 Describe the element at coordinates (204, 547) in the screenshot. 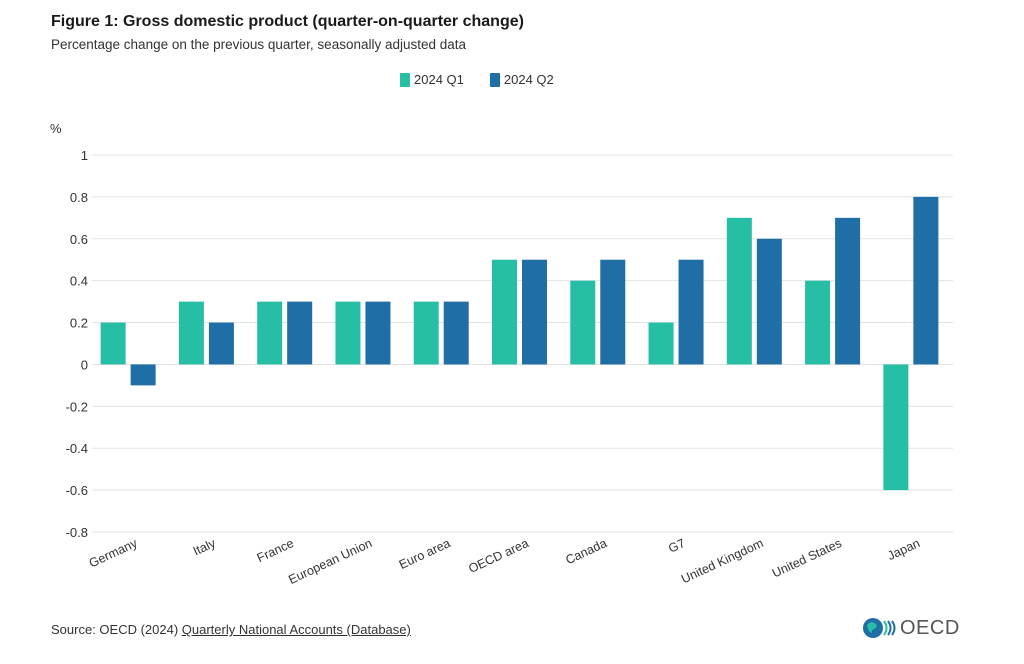

I see `x-tick-label: Italy` at that location.